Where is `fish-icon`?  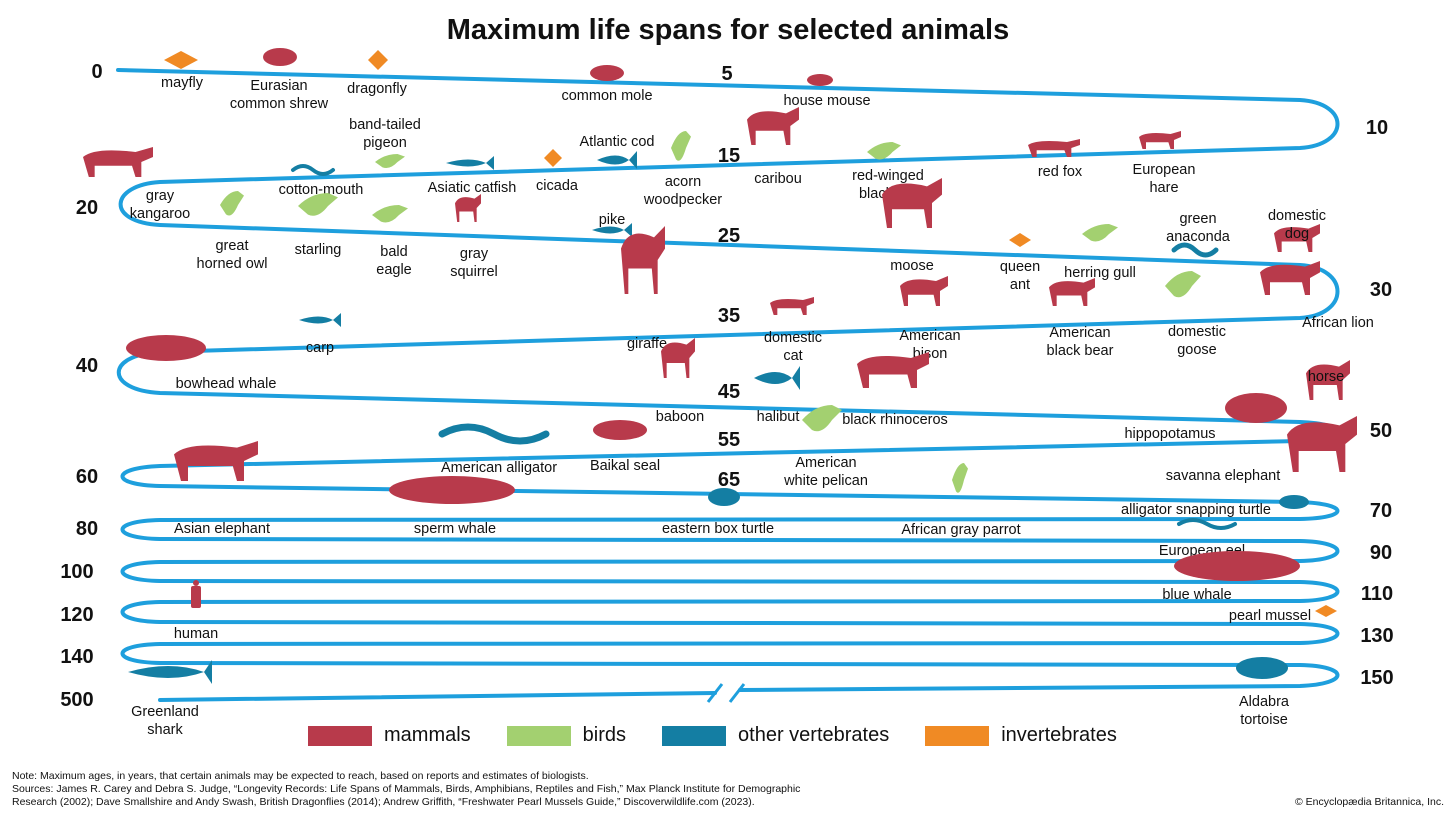
fish-icon is located at coordinates (777, 378).